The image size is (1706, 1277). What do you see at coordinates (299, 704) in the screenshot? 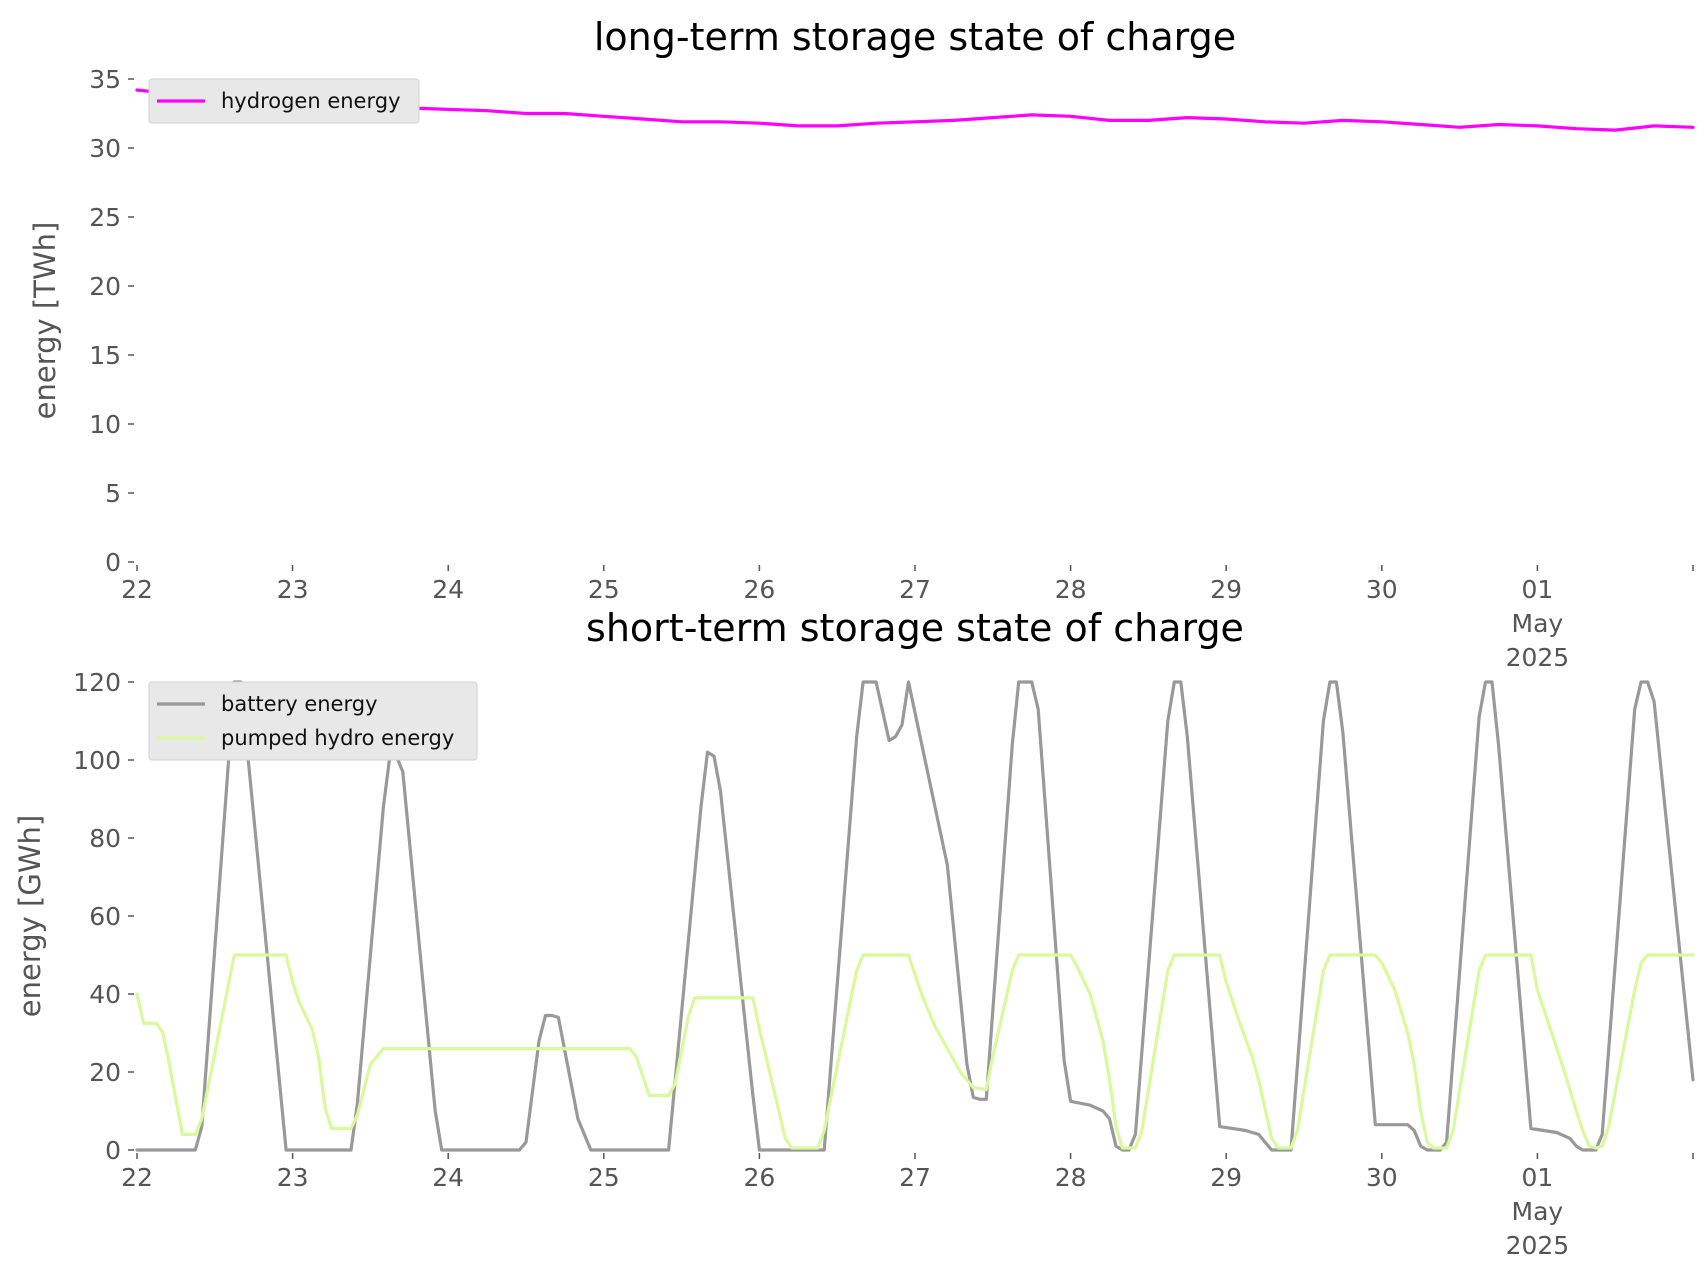
I see `legend-label: battery energy` at bounding box center [299, 704].